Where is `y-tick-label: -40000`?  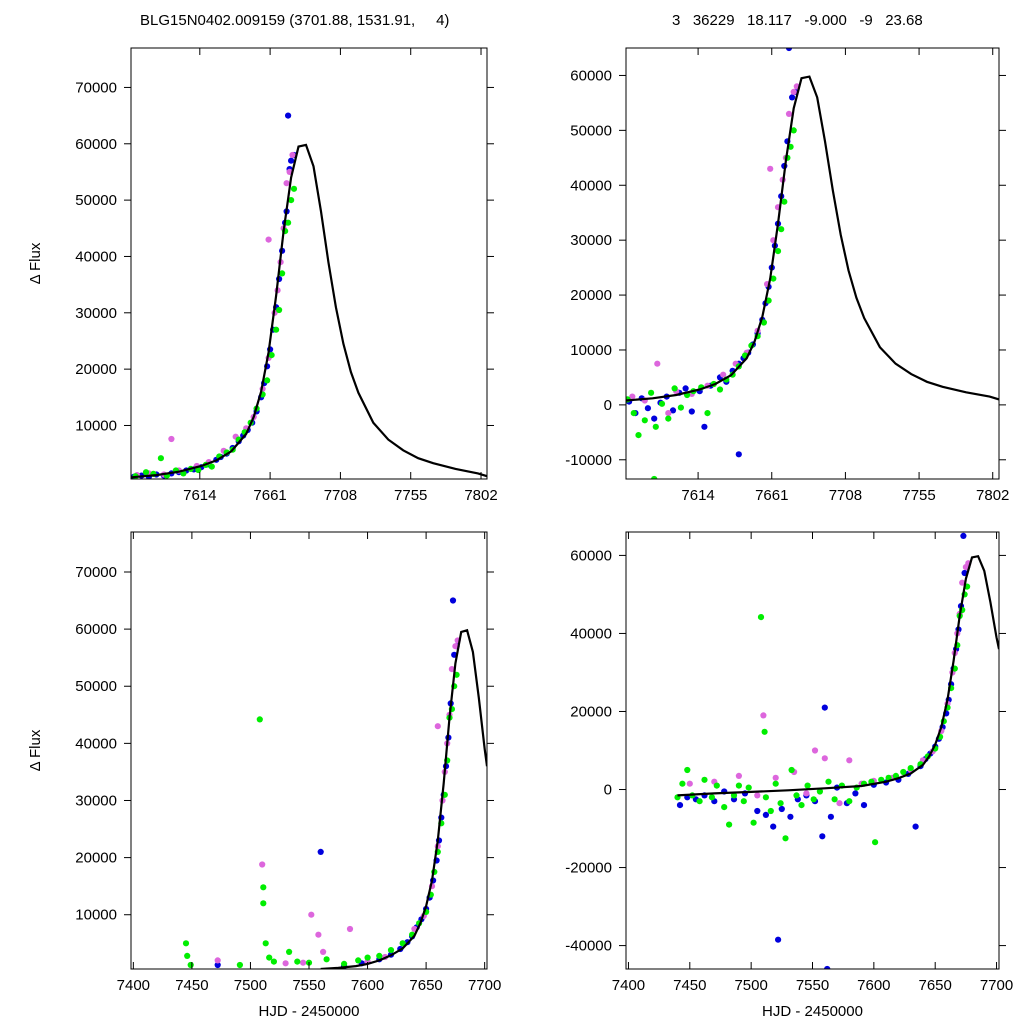 y-tick-label: -40000 is located at coordinates (588, 946).